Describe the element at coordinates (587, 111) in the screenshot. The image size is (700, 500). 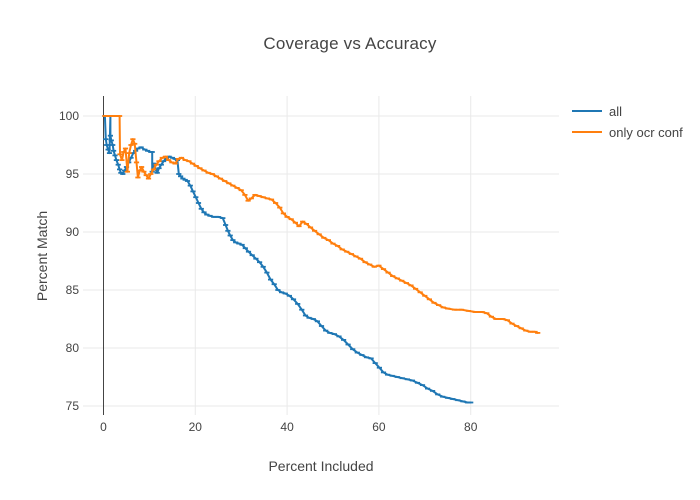
I see `legend-line-swatch-all` at that location.